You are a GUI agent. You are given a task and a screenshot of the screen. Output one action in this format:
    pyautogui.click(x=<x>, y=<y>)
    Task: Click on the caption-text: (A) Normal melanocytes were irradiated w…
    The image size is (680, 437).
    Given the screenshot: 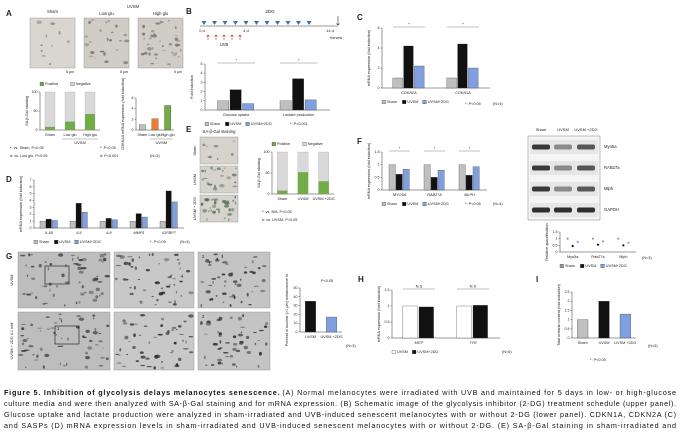 What is the action you would take?
    pyautogui.click(x=479, y=392)
    